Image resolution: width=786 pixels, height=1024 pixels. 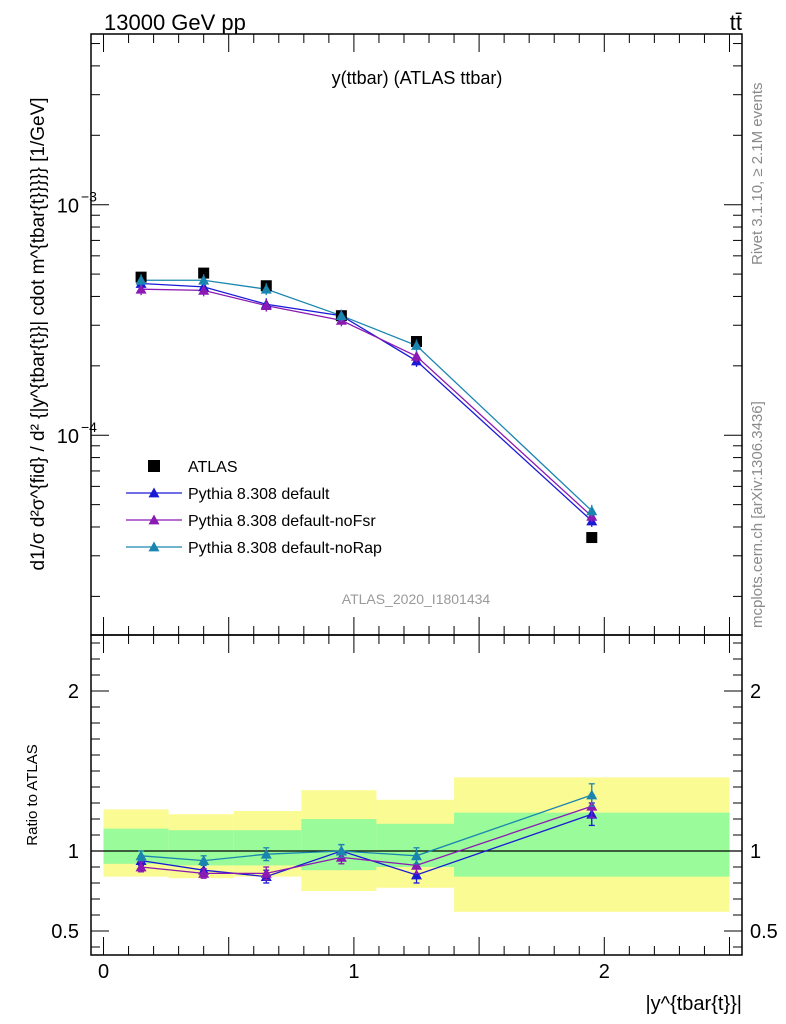 I want to click on legend-marker-atlas, so click(x=154, y=466).